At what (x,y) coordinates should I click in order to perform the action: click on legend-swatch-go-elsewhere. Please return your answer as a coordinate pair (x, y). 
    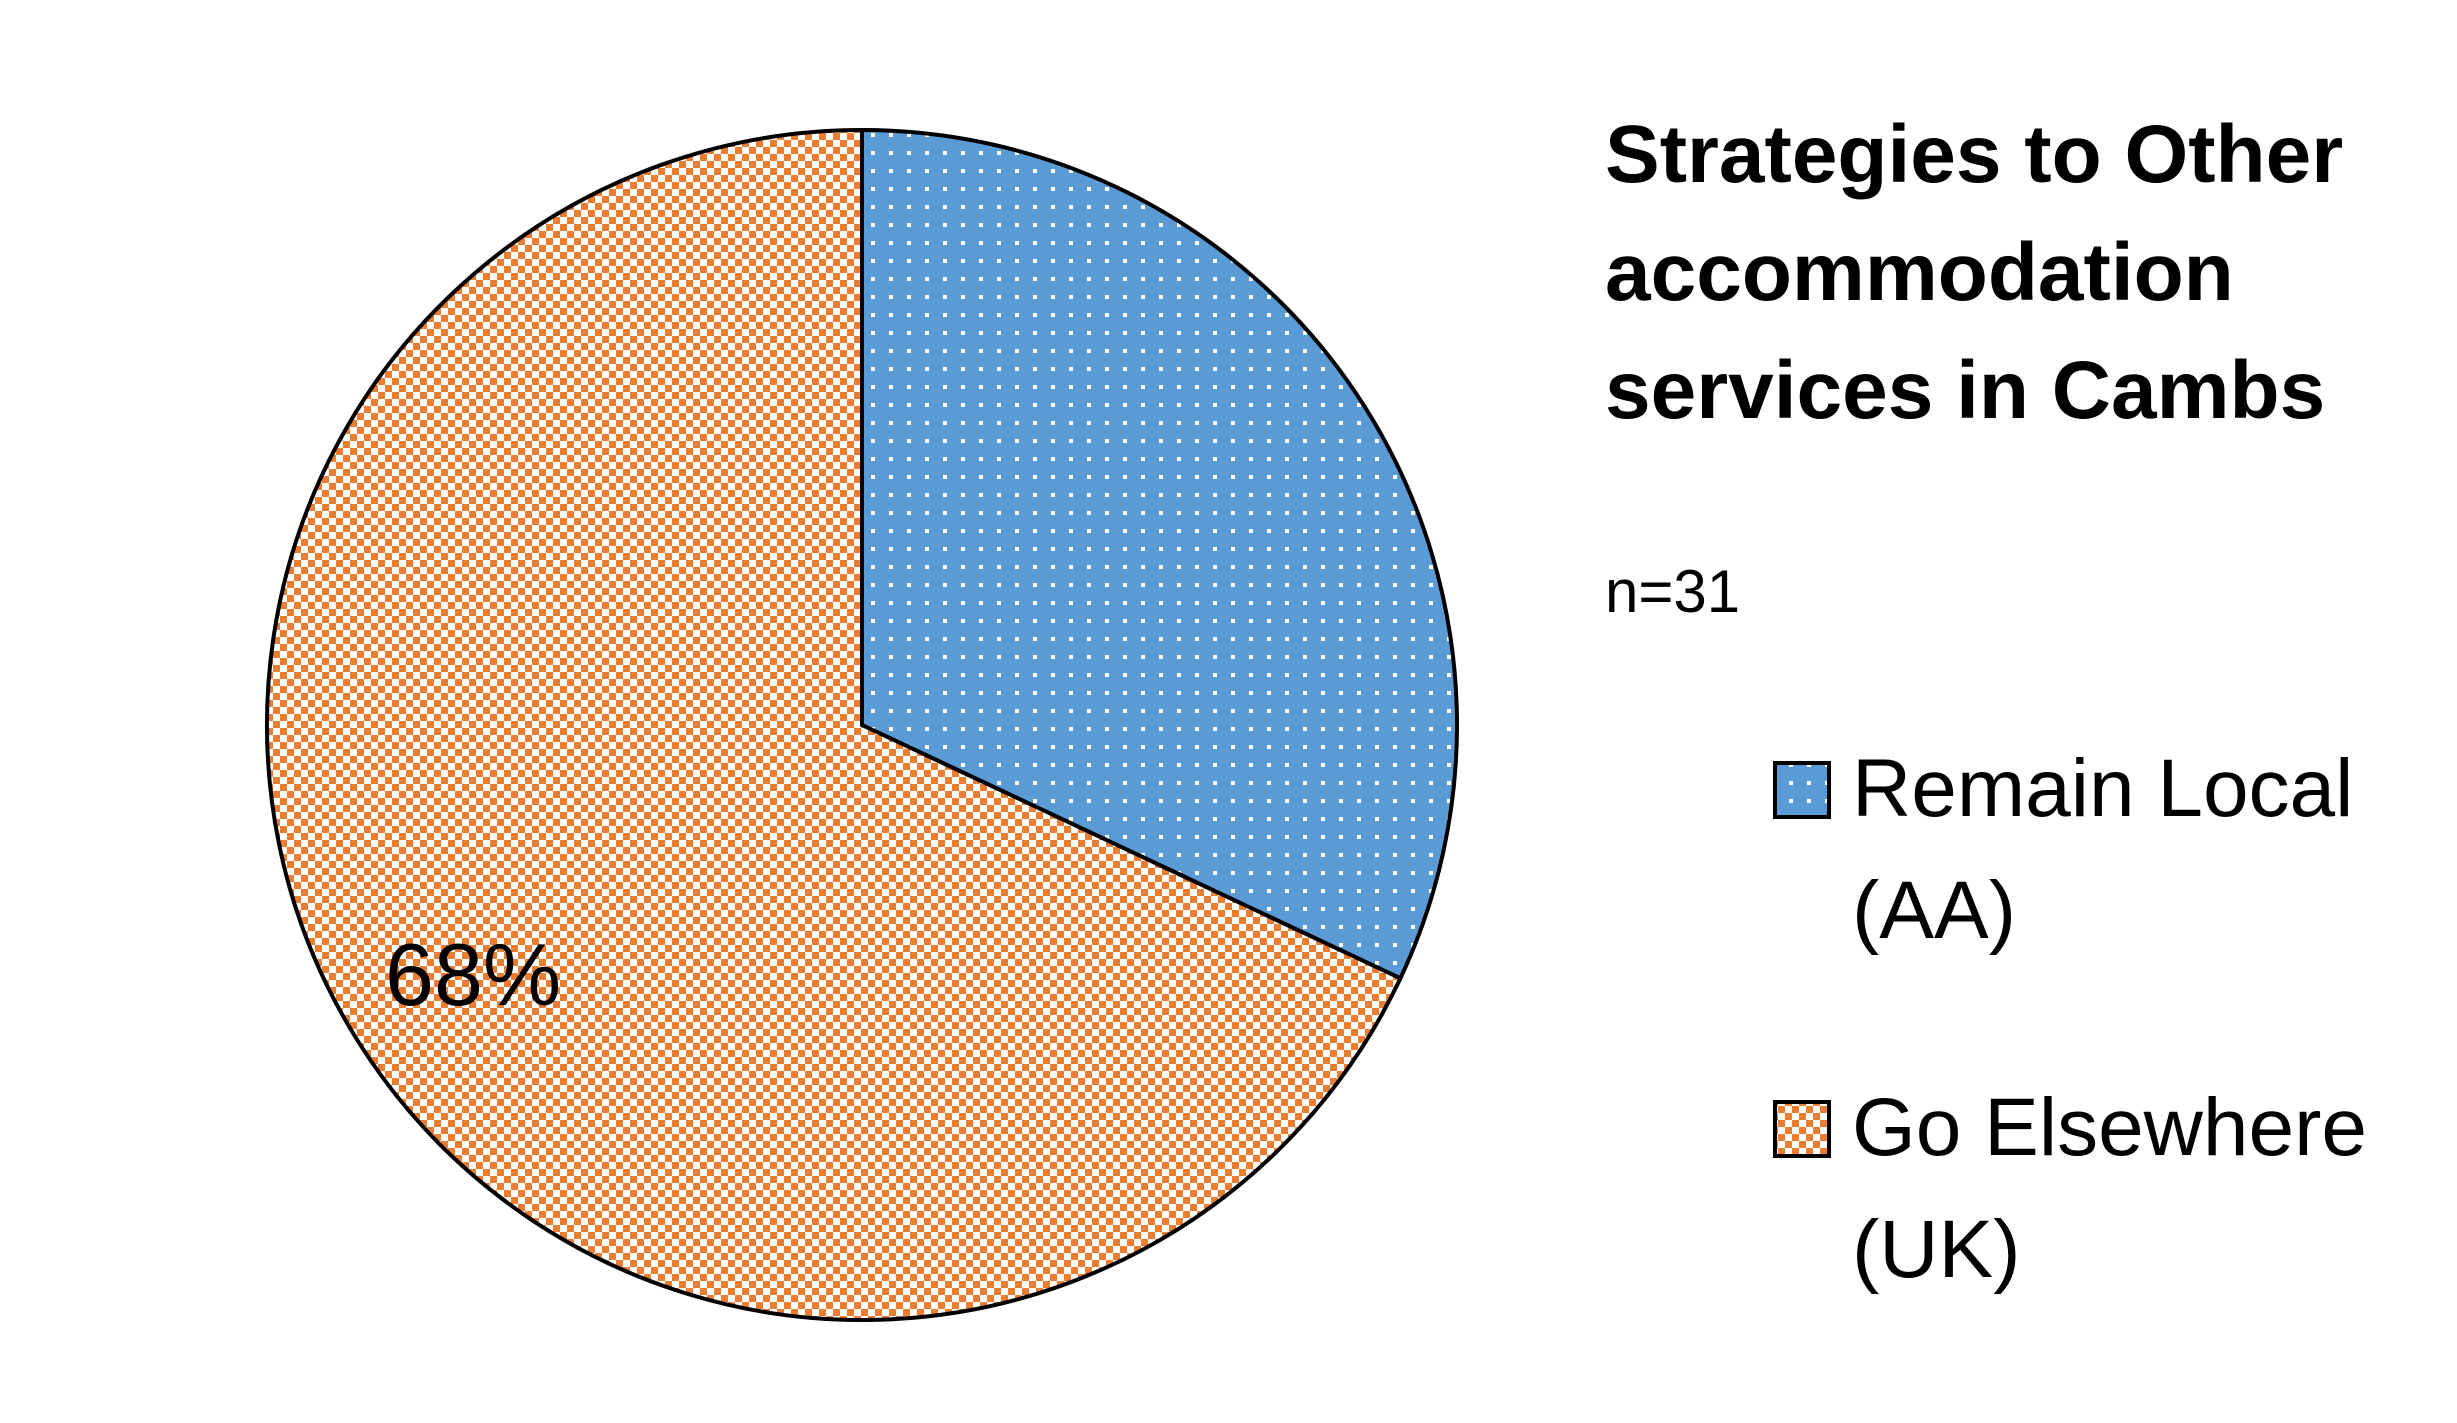
    Looking at the image, I should click on (1802, 1129).